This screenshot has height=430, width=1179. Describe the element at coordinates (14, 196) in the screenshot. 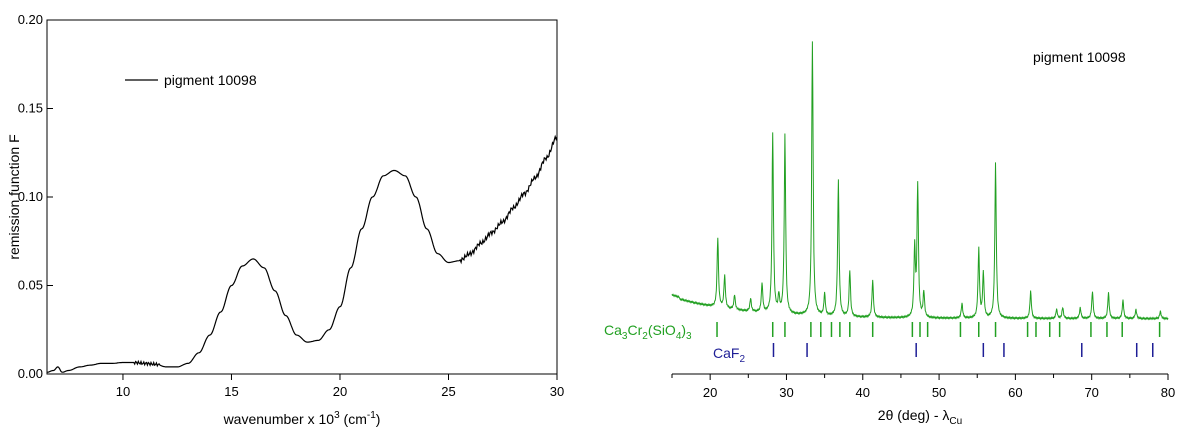

I see `left-y-axis-title: remission function F` at that location.